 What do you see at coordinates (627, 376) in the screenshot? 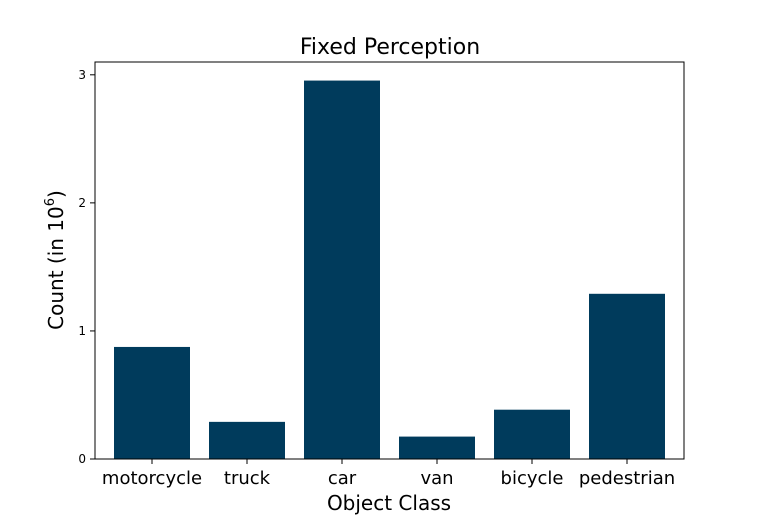
I see `bar-pedestrian` at bounding box center [627, 376].